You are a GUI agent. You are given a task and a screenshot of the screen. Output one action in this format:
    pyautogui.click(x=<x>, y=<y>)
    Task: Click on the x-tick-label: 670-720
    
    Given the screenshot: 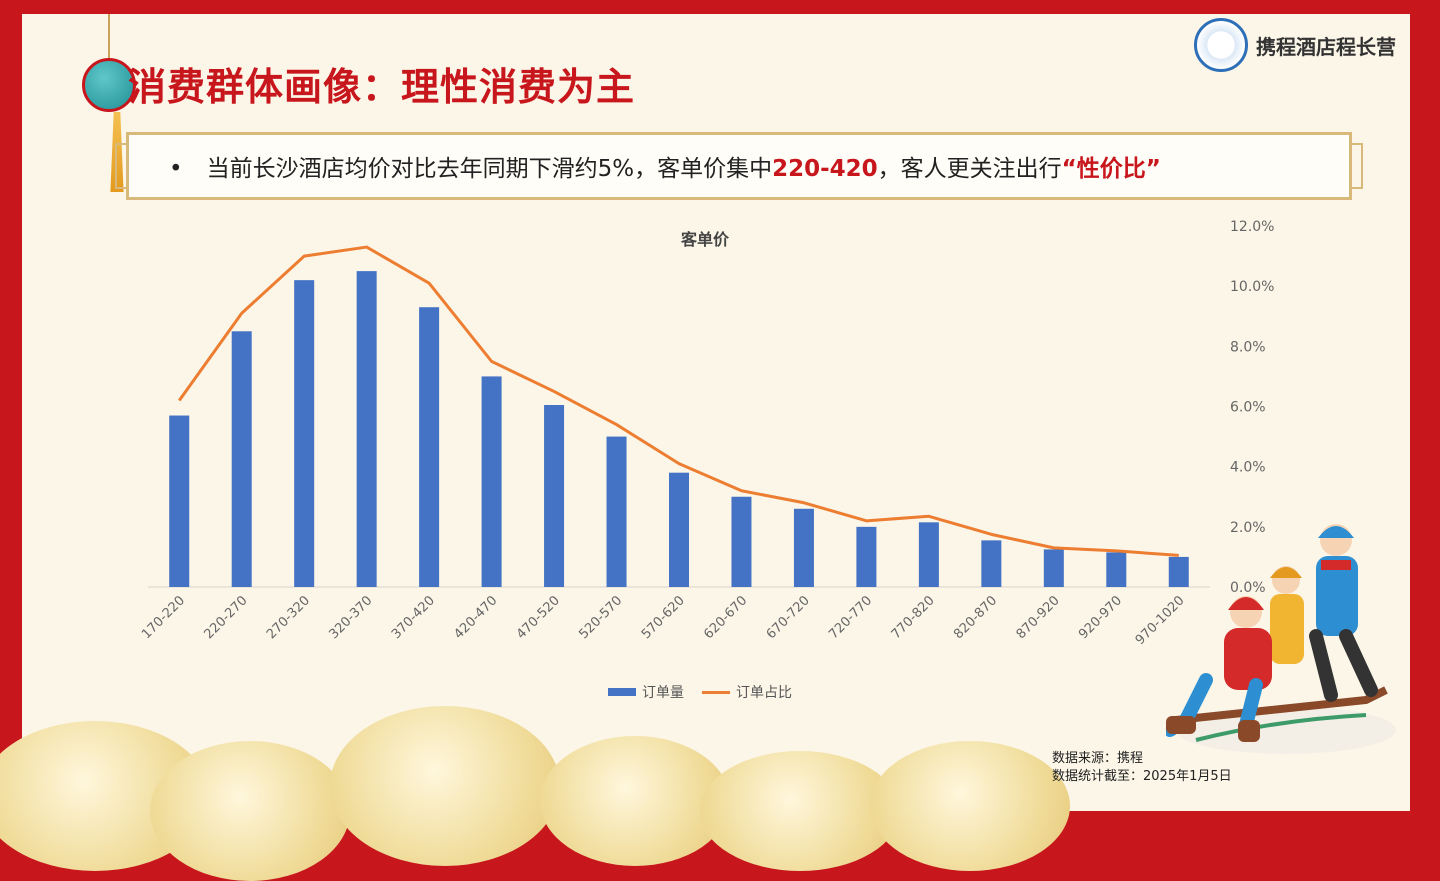 What is the action you would take?
    pyautogui.click(x=788, y=617)
    